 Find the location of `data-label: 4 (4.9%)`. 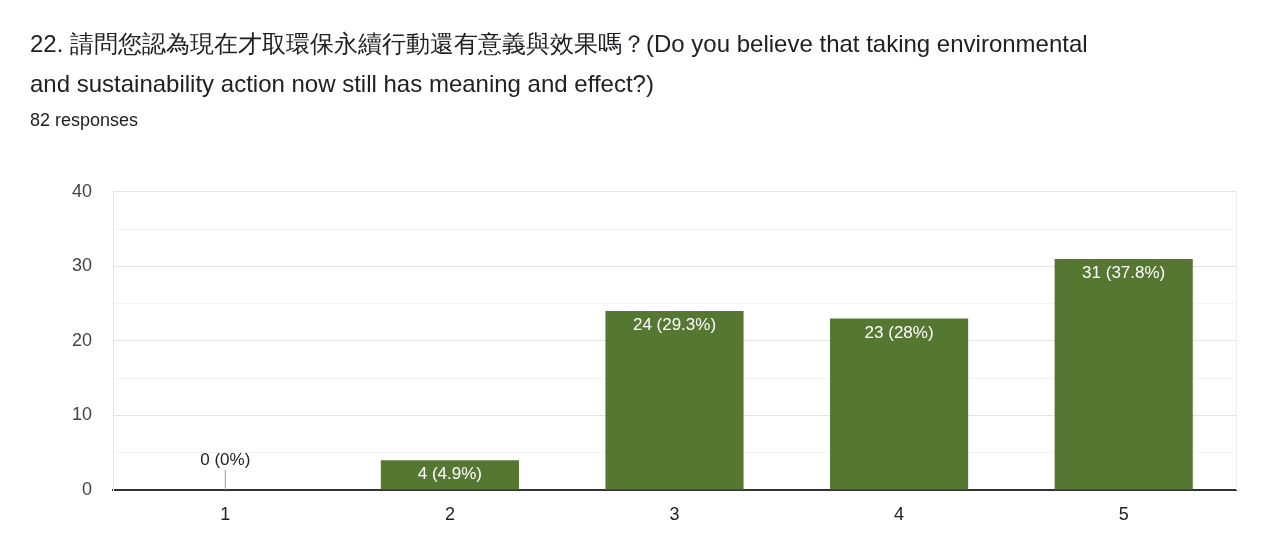

data-label: 4 (4.9%) is located at coordinates (450, 474).